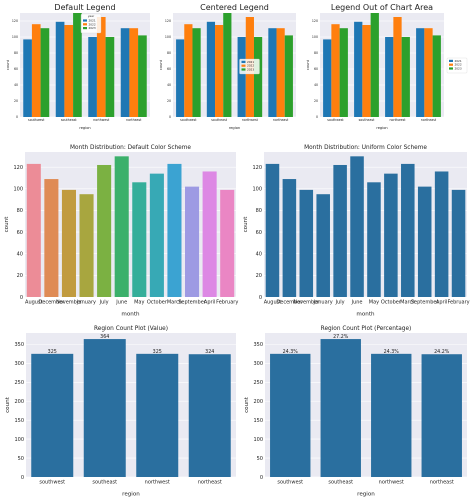 Image resolution: width=474 pixels, height=504 pixels. Describe the element at coordinates (19, 345) in the screenshot. I see `y-tick-label: 350` at that location.